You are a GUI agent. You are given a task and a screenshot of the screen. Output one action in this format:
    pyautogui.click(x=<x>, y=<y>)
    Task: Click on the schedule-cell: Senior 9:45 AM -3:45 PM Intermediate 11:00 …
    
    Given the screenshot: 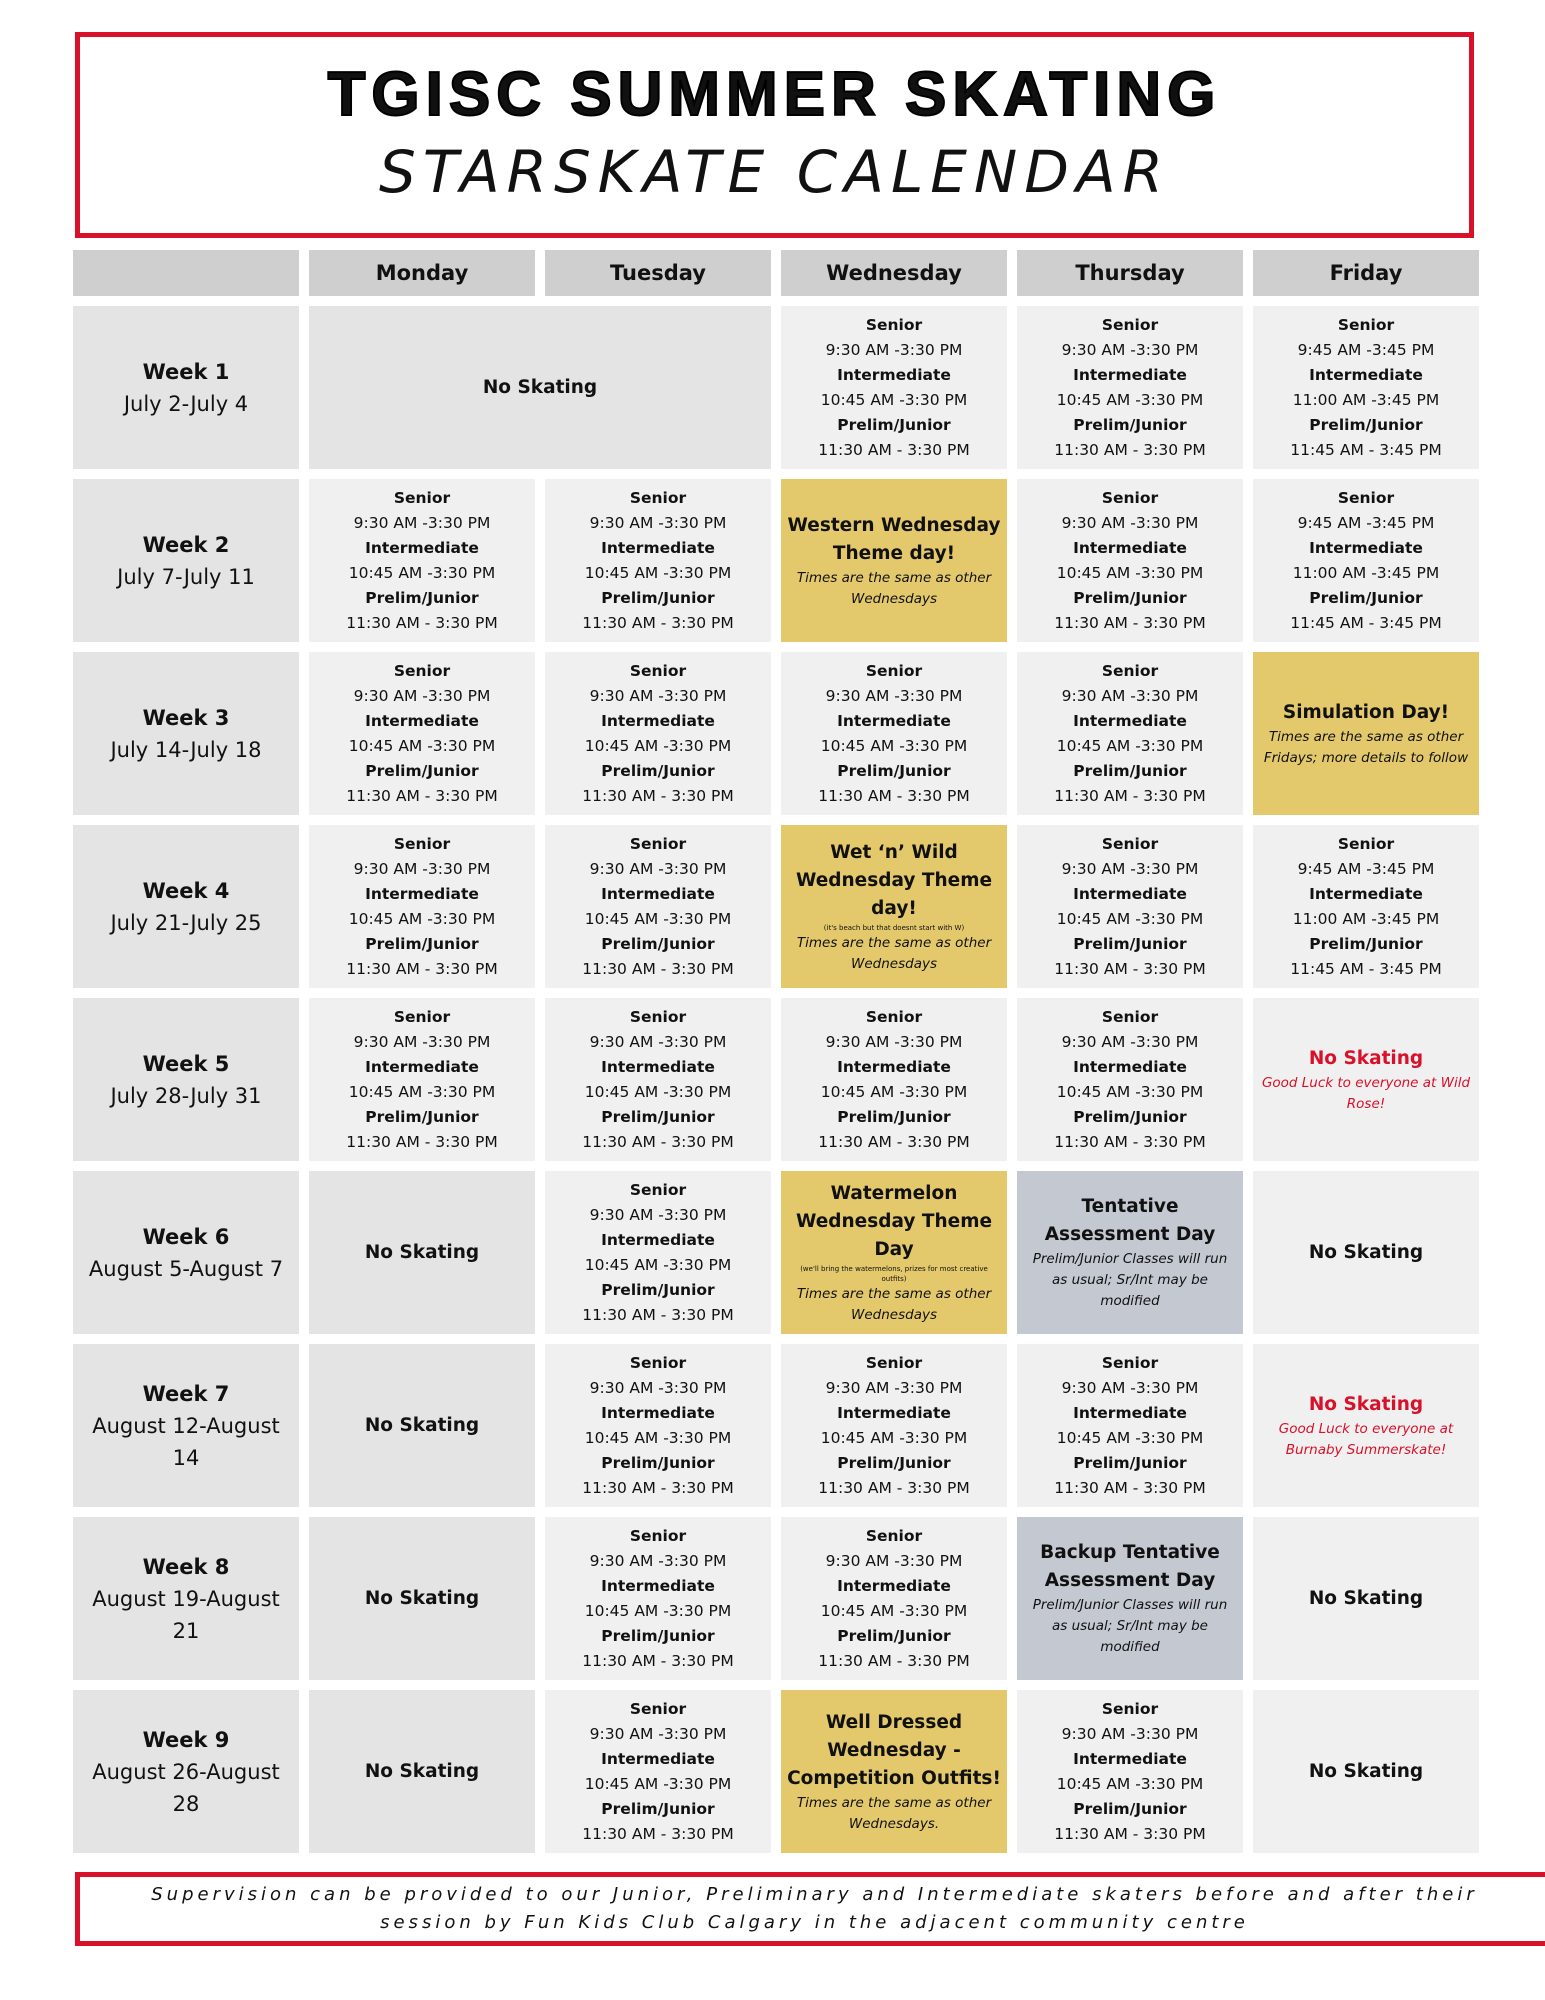 What is the action you would take?
    pyautogui.click(x=1366, y=906)
    